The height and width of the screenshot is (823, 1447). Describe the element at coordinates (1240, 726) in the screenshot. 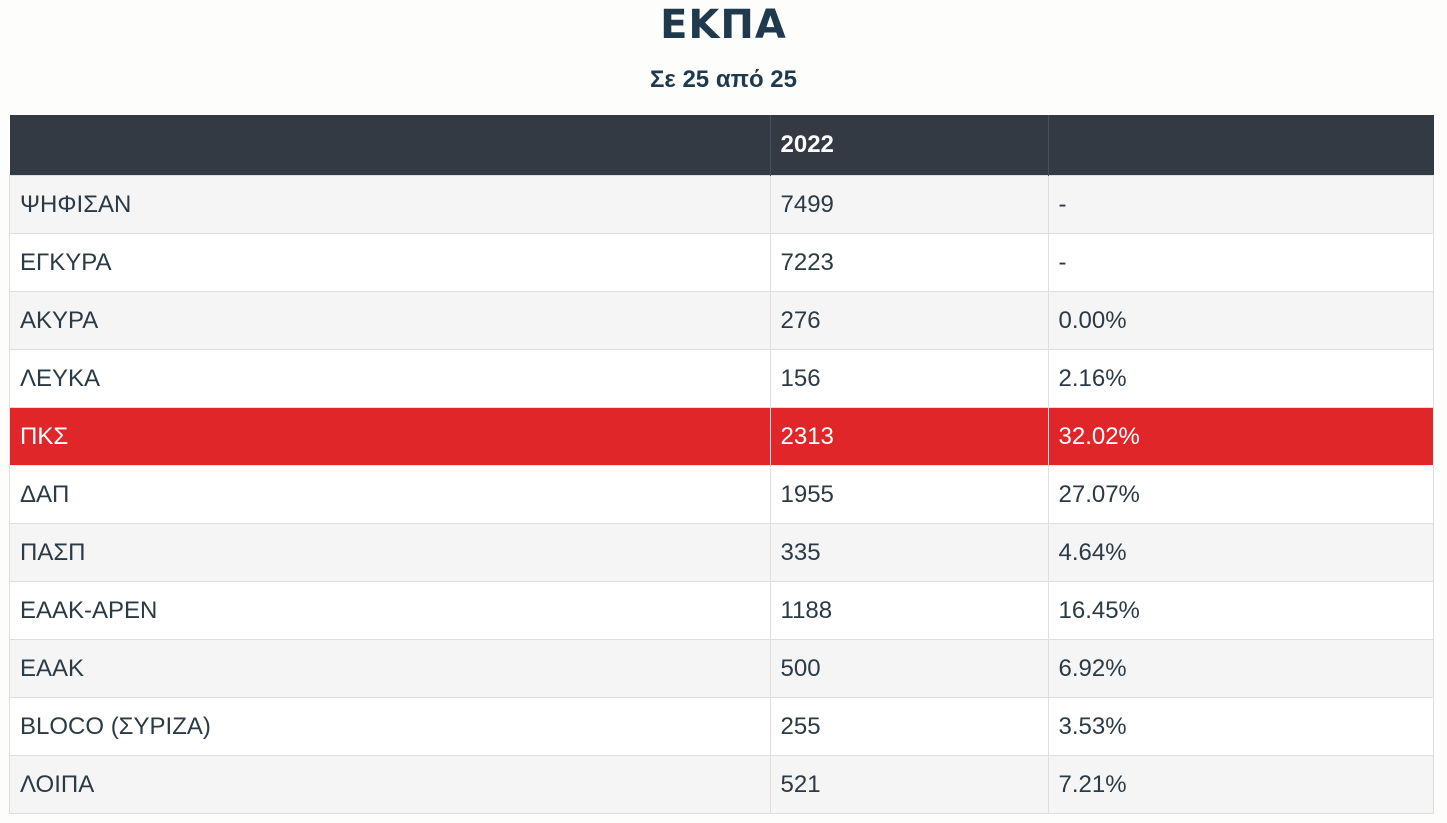

I see `row-percent: 3.53%` at that location.